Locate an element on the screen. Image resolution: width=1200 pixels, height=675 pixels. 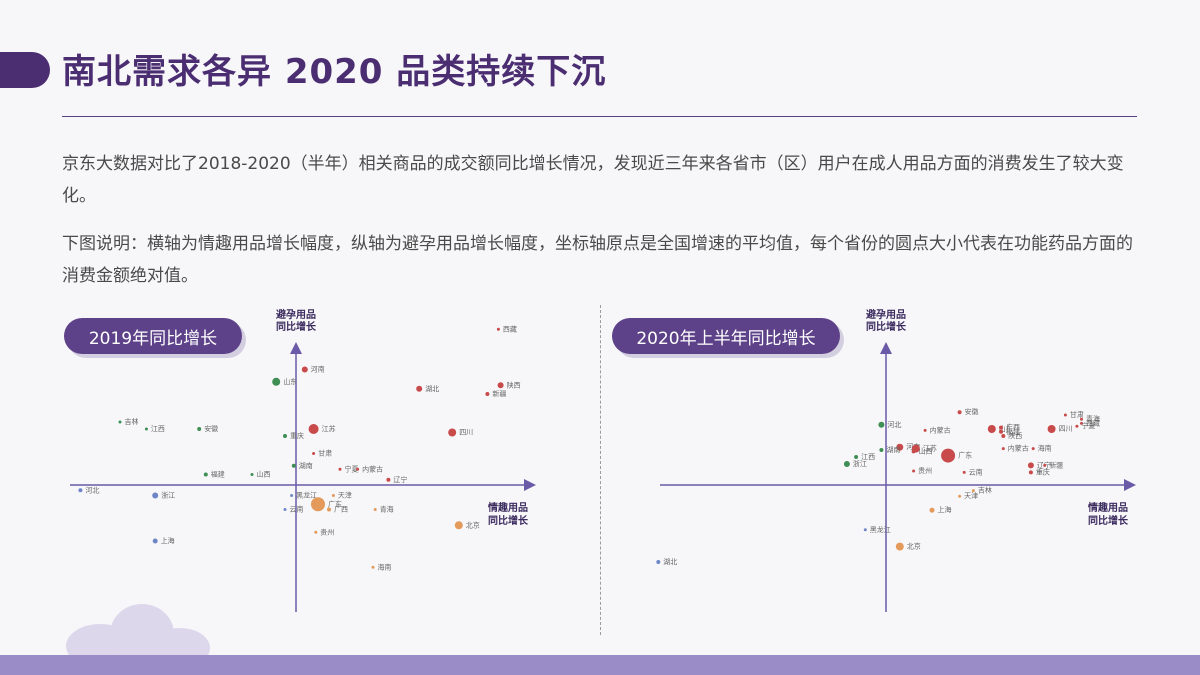
data-label: 青海 is located at coordinates (387, 509).